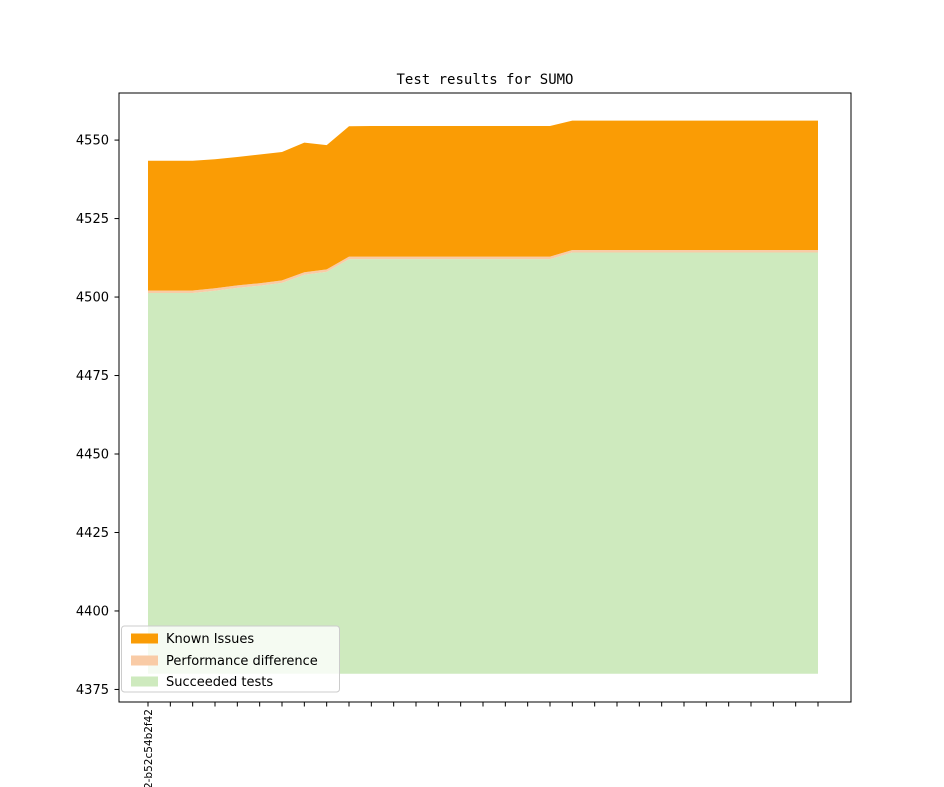  I want to click on y-axis-tick-label: 4375, so click(92, 690).